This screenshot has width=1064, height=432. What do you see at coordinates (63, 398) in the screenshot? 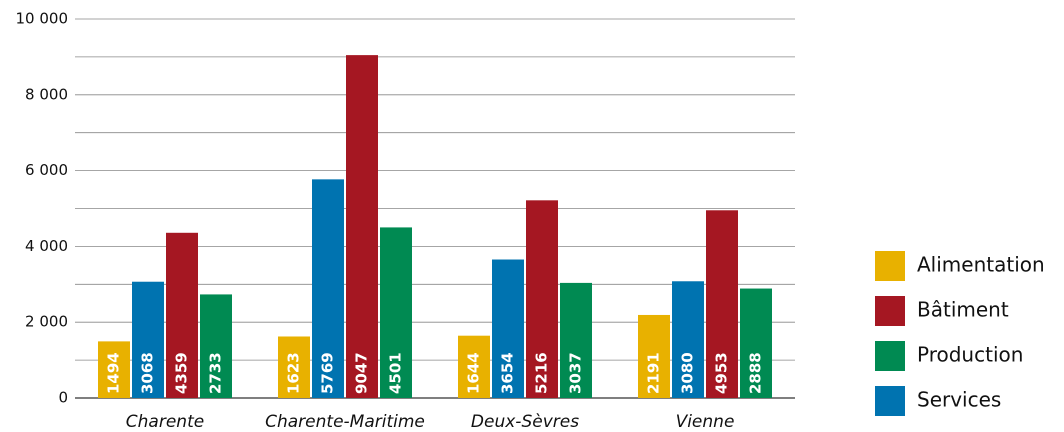
I see `y-tick-label: 0` at bounding box center [63, 398].